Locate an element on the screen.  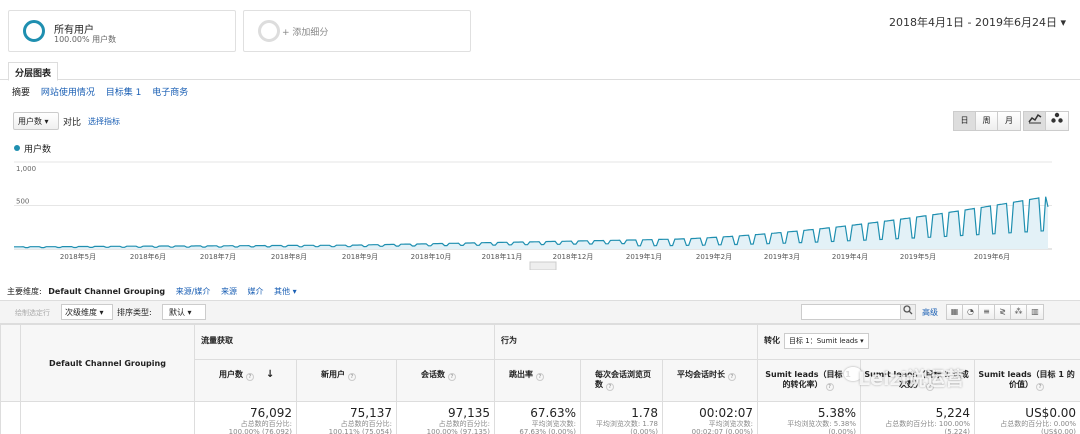
advanced-filter-link: 高级 is located at coordinates (930, 312).